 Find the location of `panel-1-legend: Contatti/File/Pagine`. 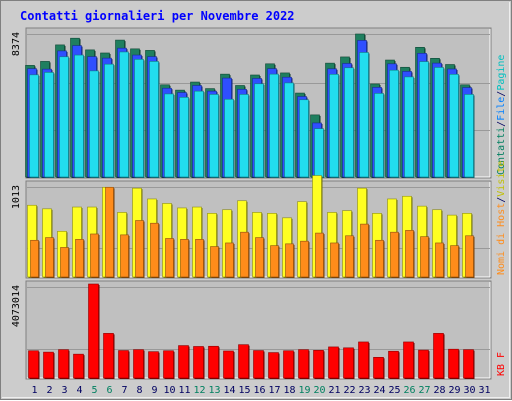

panel-1-legend: Contatti/File/Pagine is located at coordinates (501, 115).